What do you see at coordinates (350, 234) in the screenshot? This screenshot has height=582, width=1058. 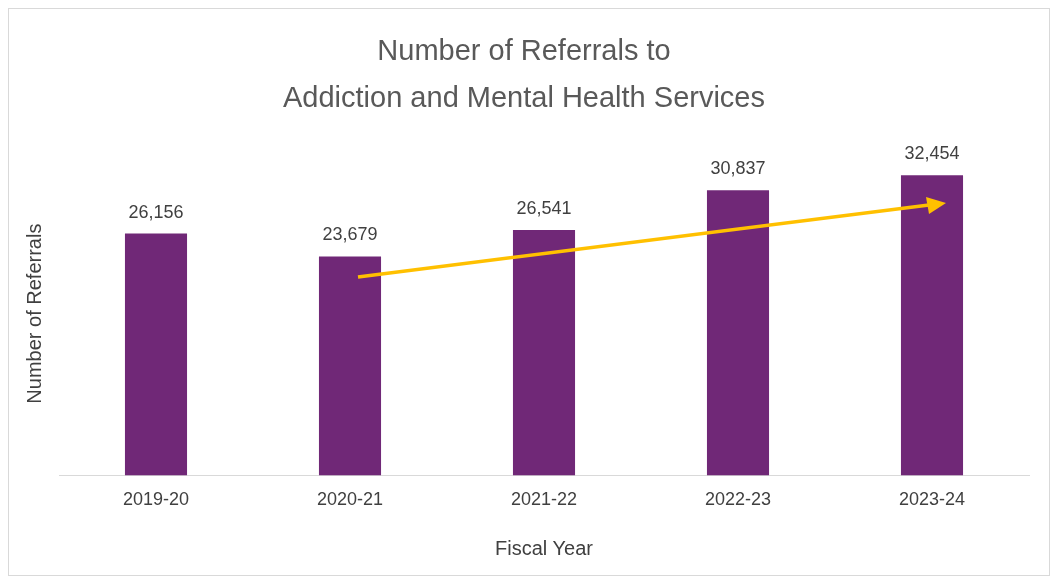 I see `data-label: 23,679` at bounding box center [350, 234].